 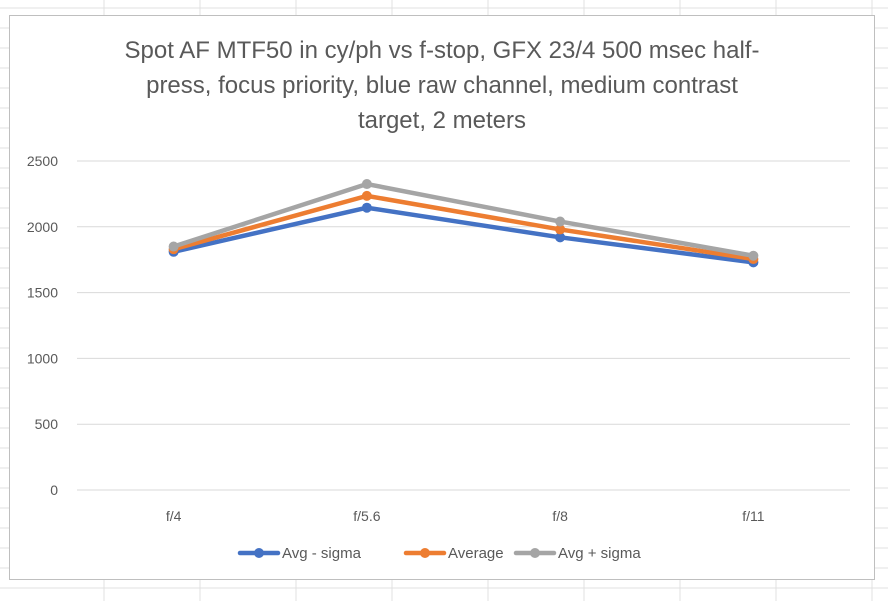 I want to click on legend-label: Avg - sigma, so click(x=322, y=553).